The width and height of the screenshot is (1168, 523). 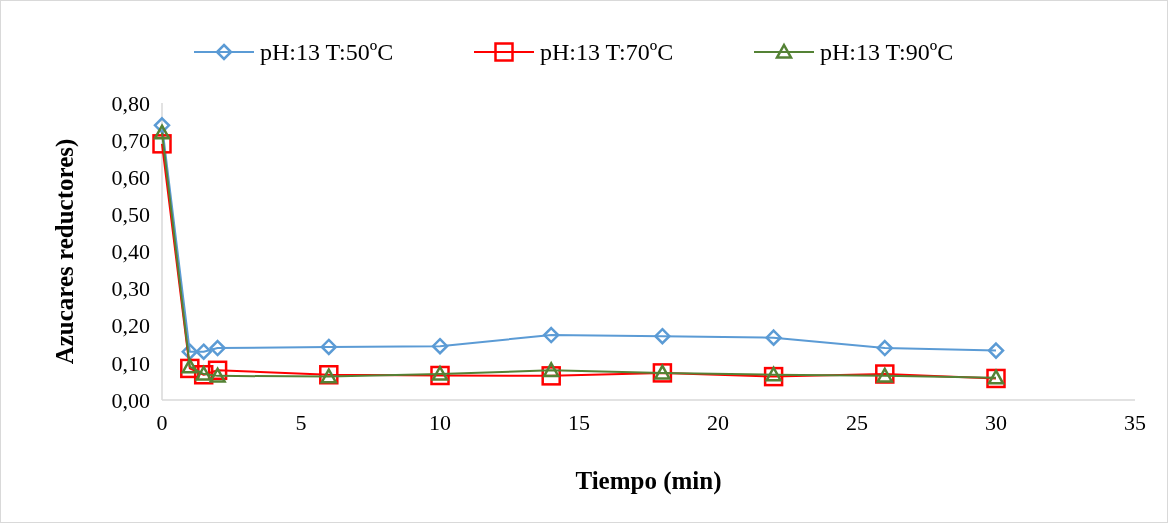 I want to click on x-tick-label: 0, so click(x=162, y=422).